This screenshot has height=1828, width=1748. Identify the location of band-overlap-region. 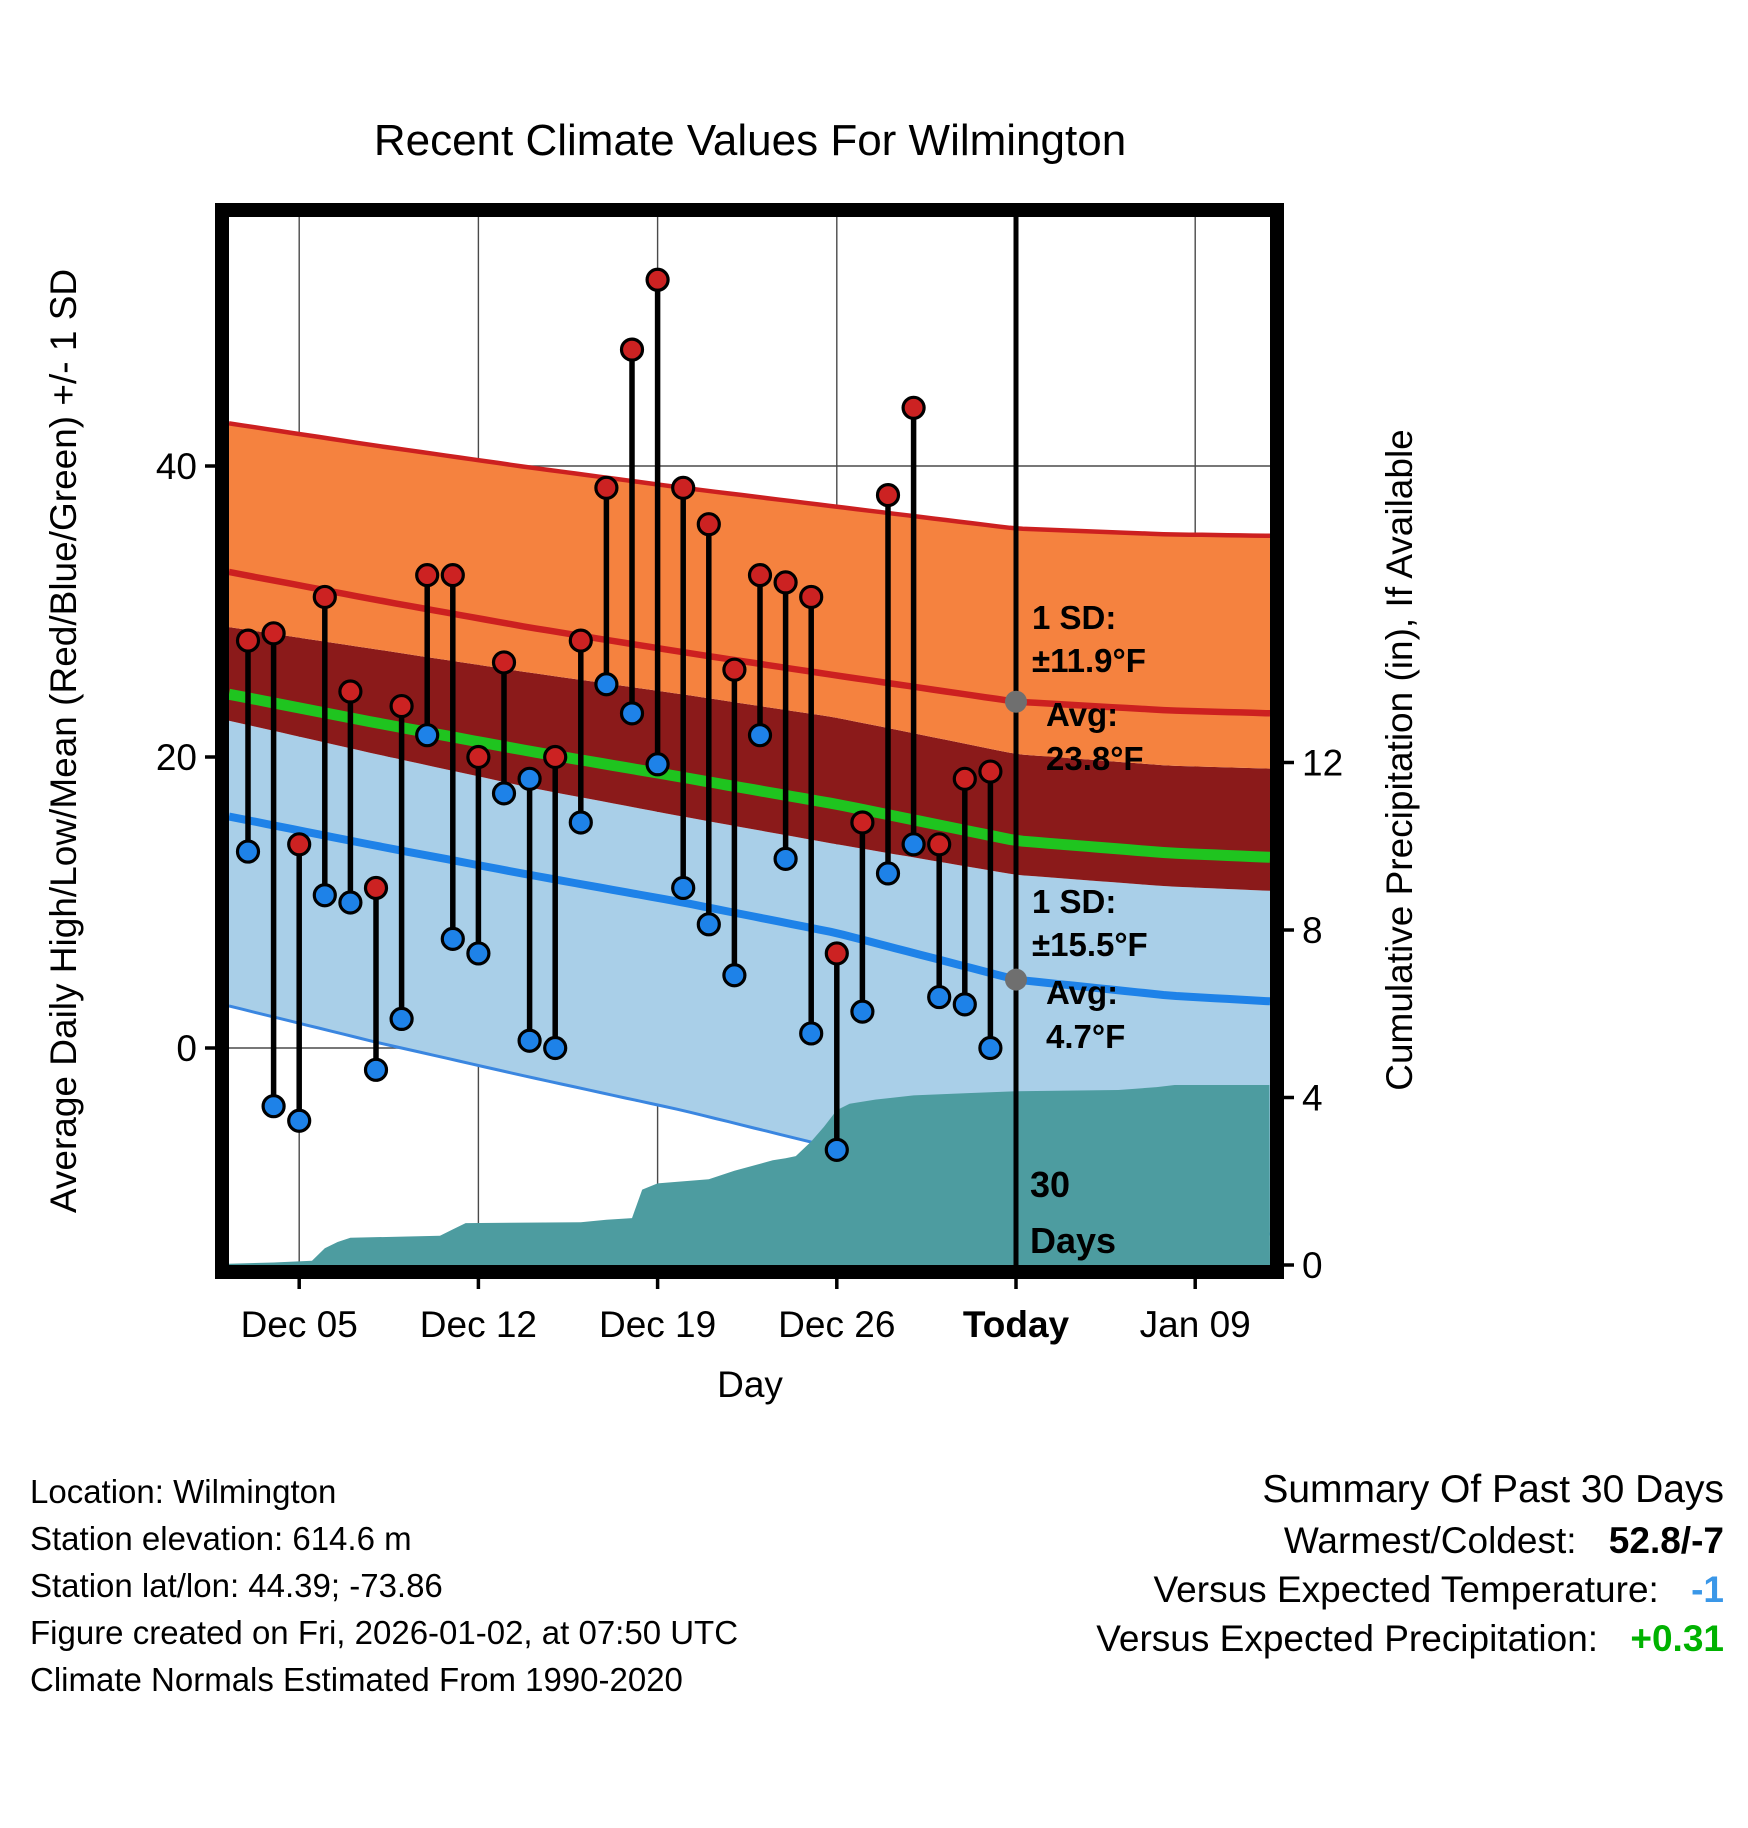
(749, 759).